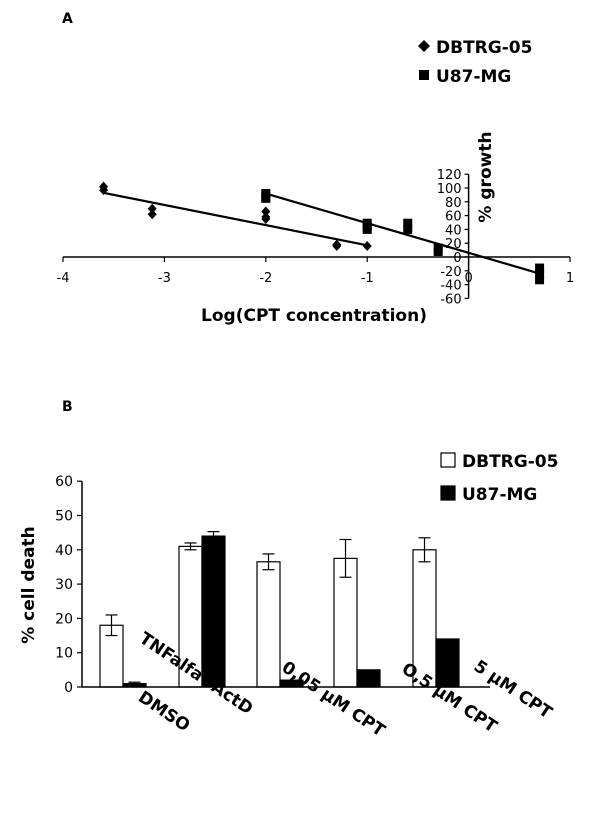  I want to click on panel-b-y-axis-label: % cell death, so click(29, 585).